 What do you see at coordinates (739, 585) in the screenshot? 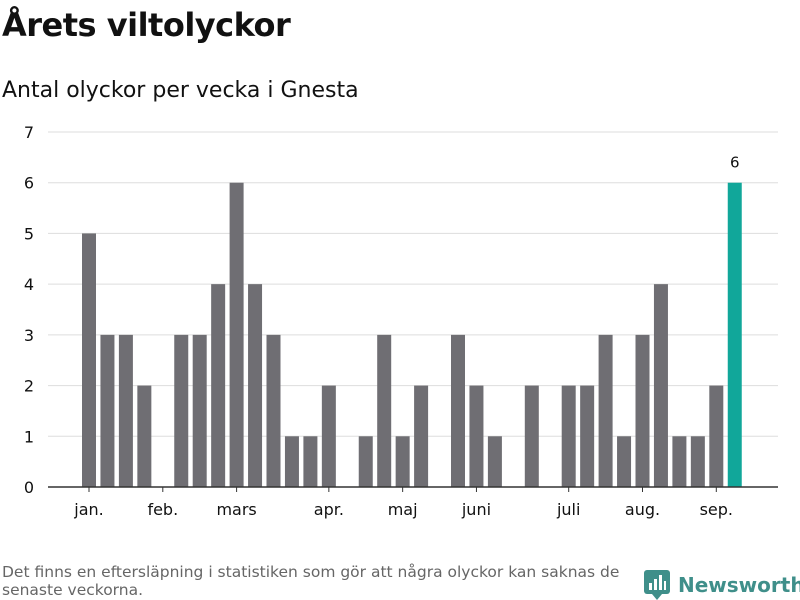
I see `brand-name: Newsworthy` at bounding box center [739, 585].